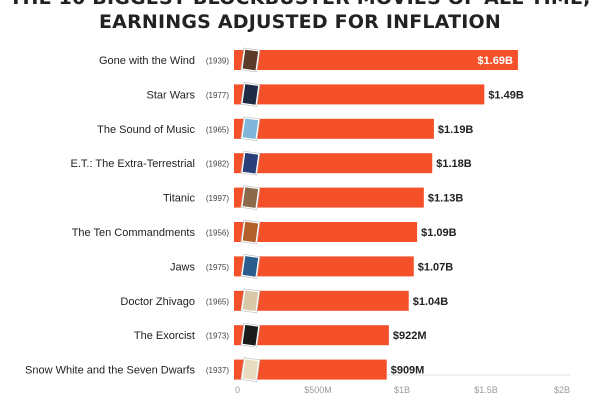 This screenshot has height=400, width=600. I want to click on movie-title-label: The Ten Commandments, so click(134, 233).